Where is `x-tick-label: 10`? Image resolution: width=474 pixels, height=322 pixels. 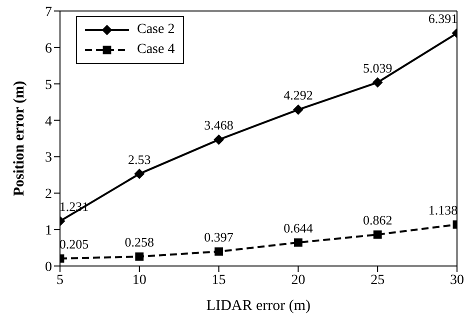 x-tick-label: 10 is located at coordinates (139, 280).